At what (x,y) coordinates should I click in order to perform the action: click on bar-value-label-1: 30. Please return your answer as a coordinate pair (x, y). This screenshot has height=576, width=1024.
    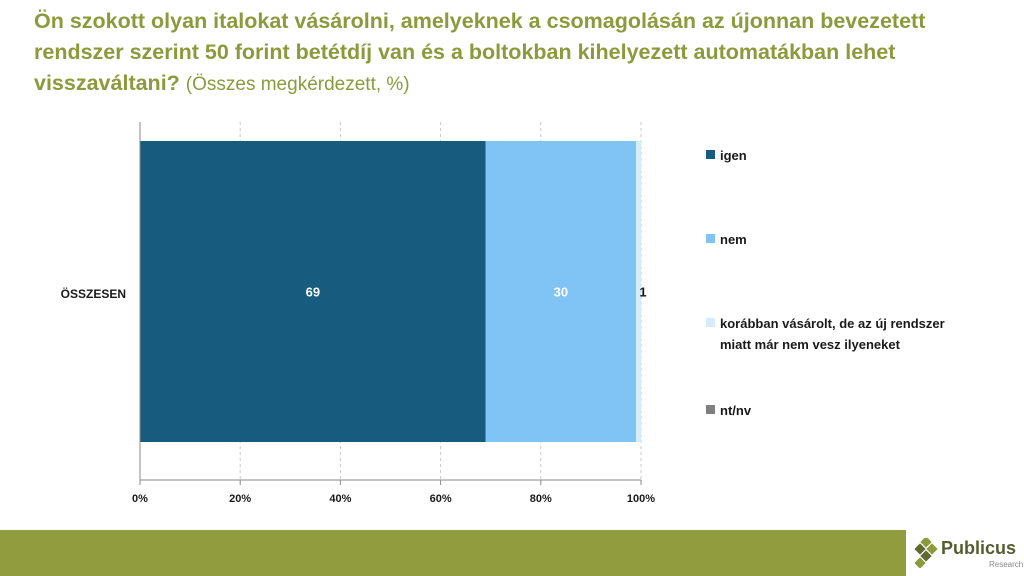
    Looking at the image, I should click on (561, 292).